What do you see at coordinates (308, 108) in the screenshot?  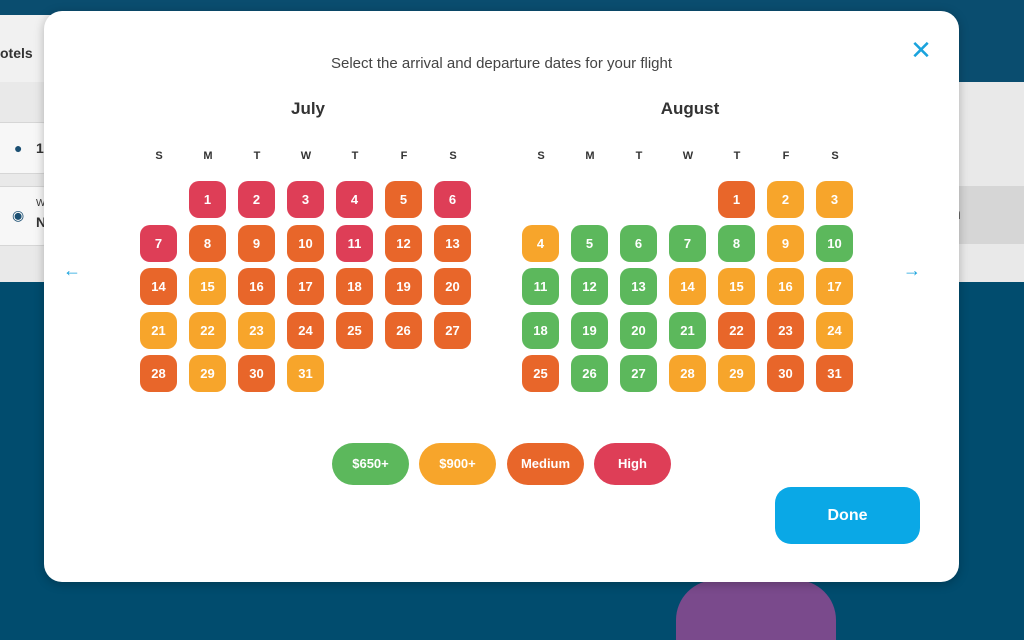 I see `month-title: July` at bounding box center [308, 108].